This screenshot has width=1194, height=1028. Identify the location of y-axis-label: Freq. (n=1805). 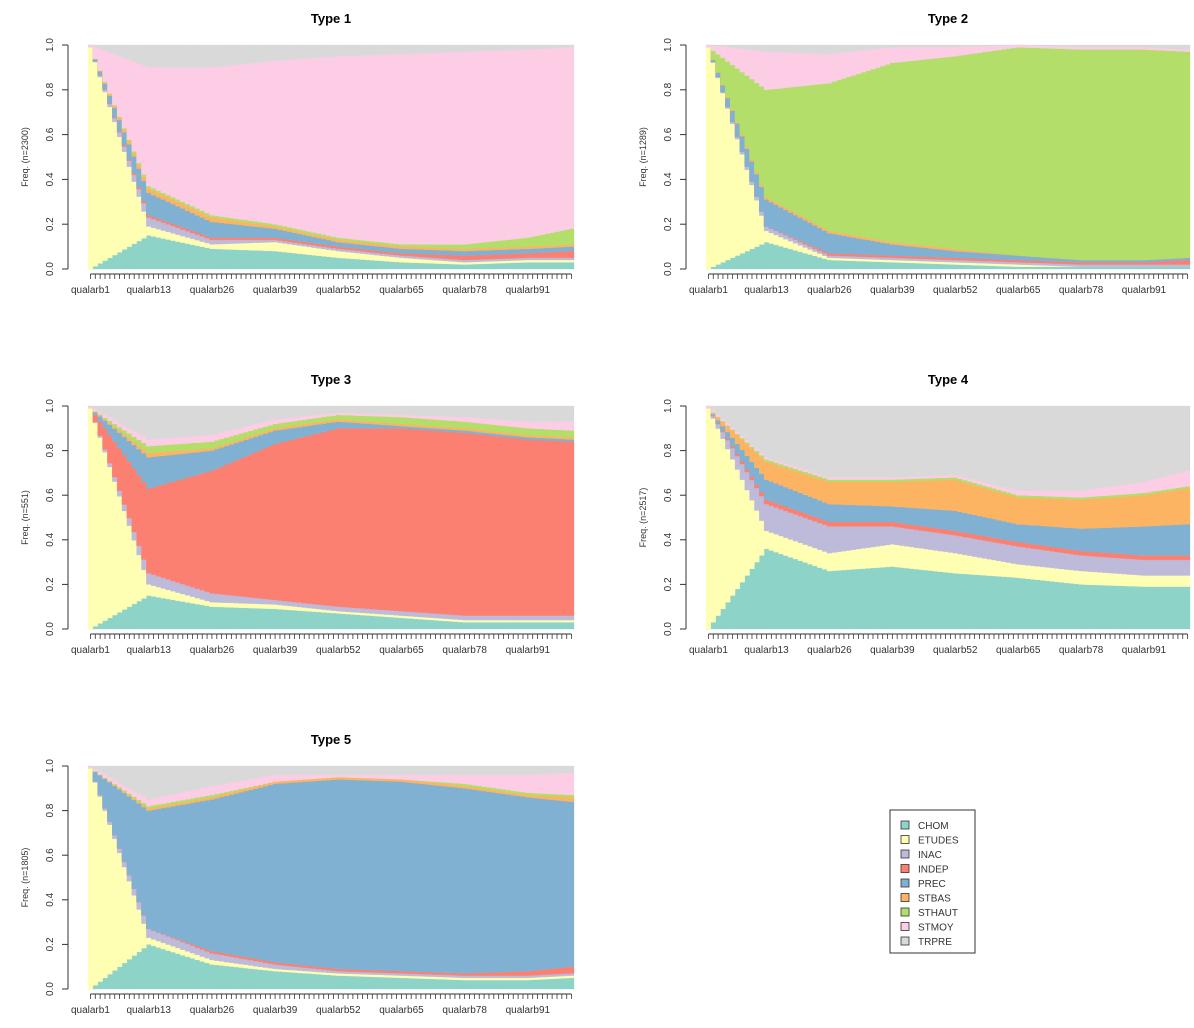
(25, 878).